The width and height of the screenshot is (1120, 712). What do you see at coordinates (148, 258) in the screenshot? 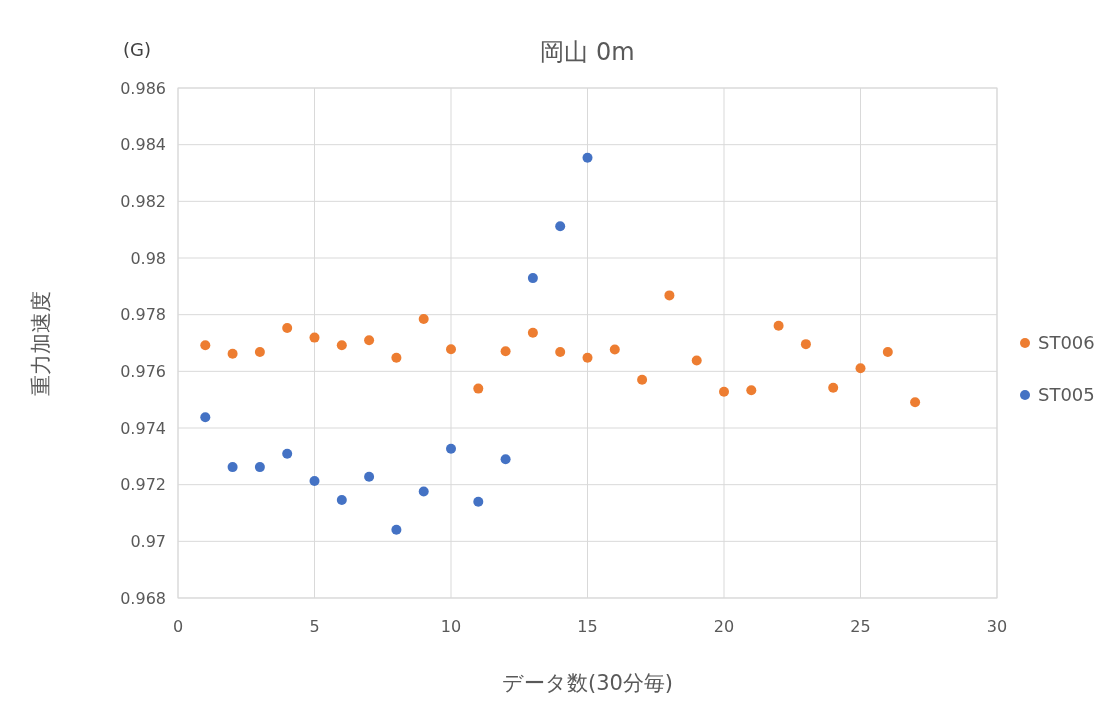
I see `y-tick-label: 0.98` at bounding box center [148, 258].